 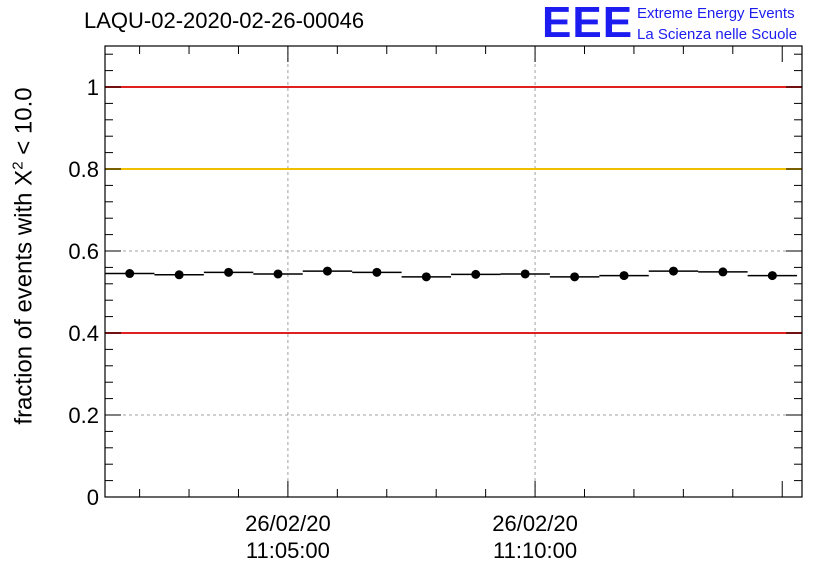 I want to click on logo-line-extreme-energy-events: Extreme Energy Events, so click(x=716, y=13).